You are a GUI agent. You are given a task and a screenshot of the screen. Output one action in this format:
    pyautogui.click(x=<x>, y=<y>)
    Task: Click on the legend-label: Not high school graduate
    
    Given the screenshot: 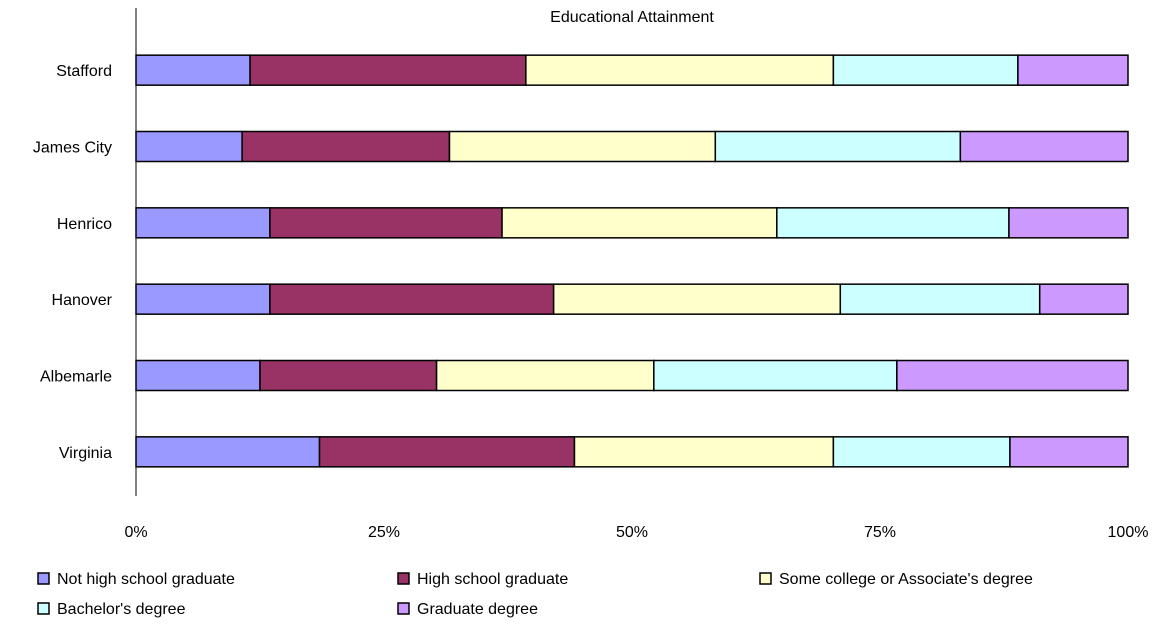 What is the action you would take?
    pyautogui.click(x=146, y=579)
    